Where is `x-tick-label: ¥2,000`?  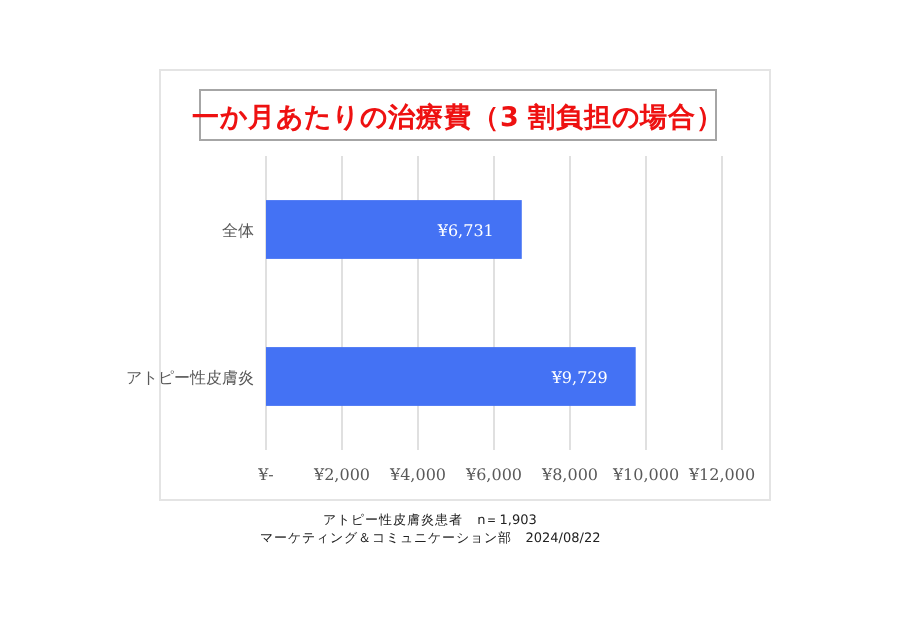
x-tick-label: ¥2,000 is located at coordinates (341, 475).